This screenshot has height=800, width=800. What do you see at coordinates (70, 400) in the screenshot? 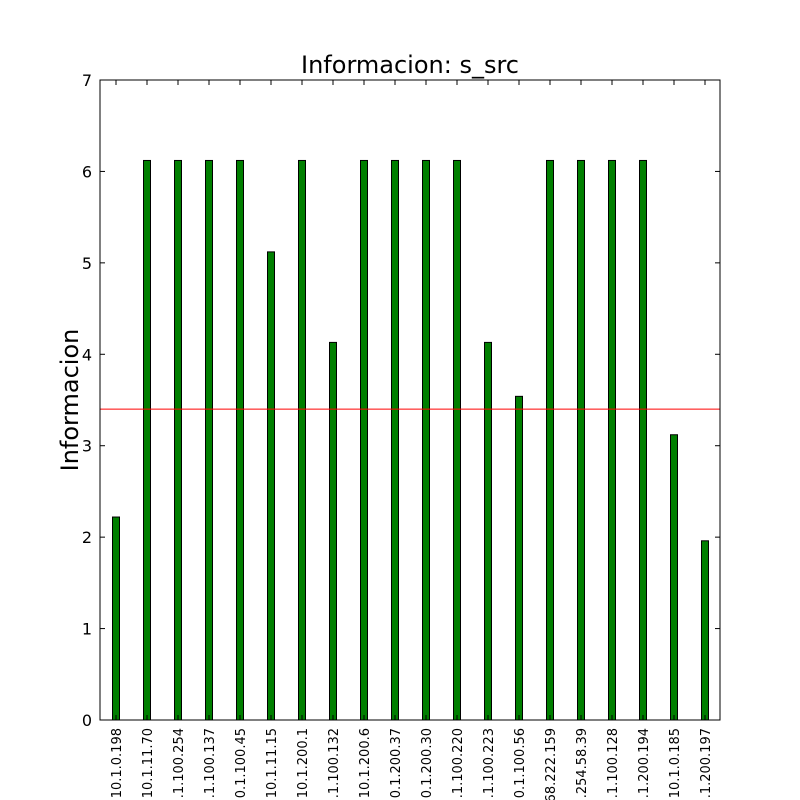
I see `y-axis-label: Informacion` at bounding box center [70, 400].